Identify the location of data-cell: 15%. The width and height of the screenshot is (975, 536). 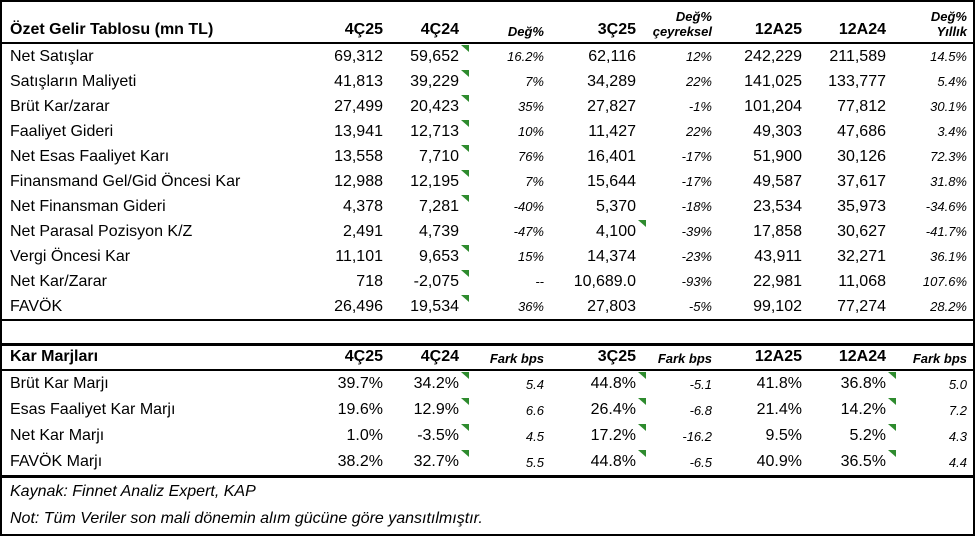
(507, 256).